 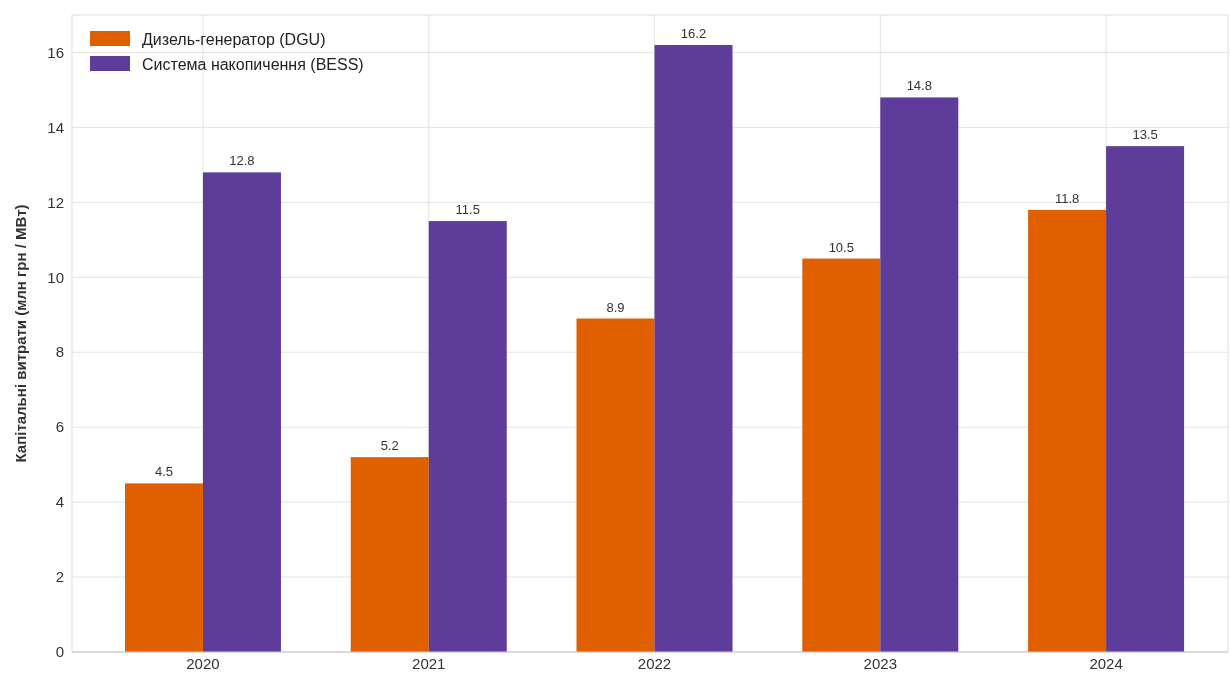 What do you see at coordinates (841, 247) in the screenshot?
I see `data-label: 10.5` at bounding box center [841, 247].